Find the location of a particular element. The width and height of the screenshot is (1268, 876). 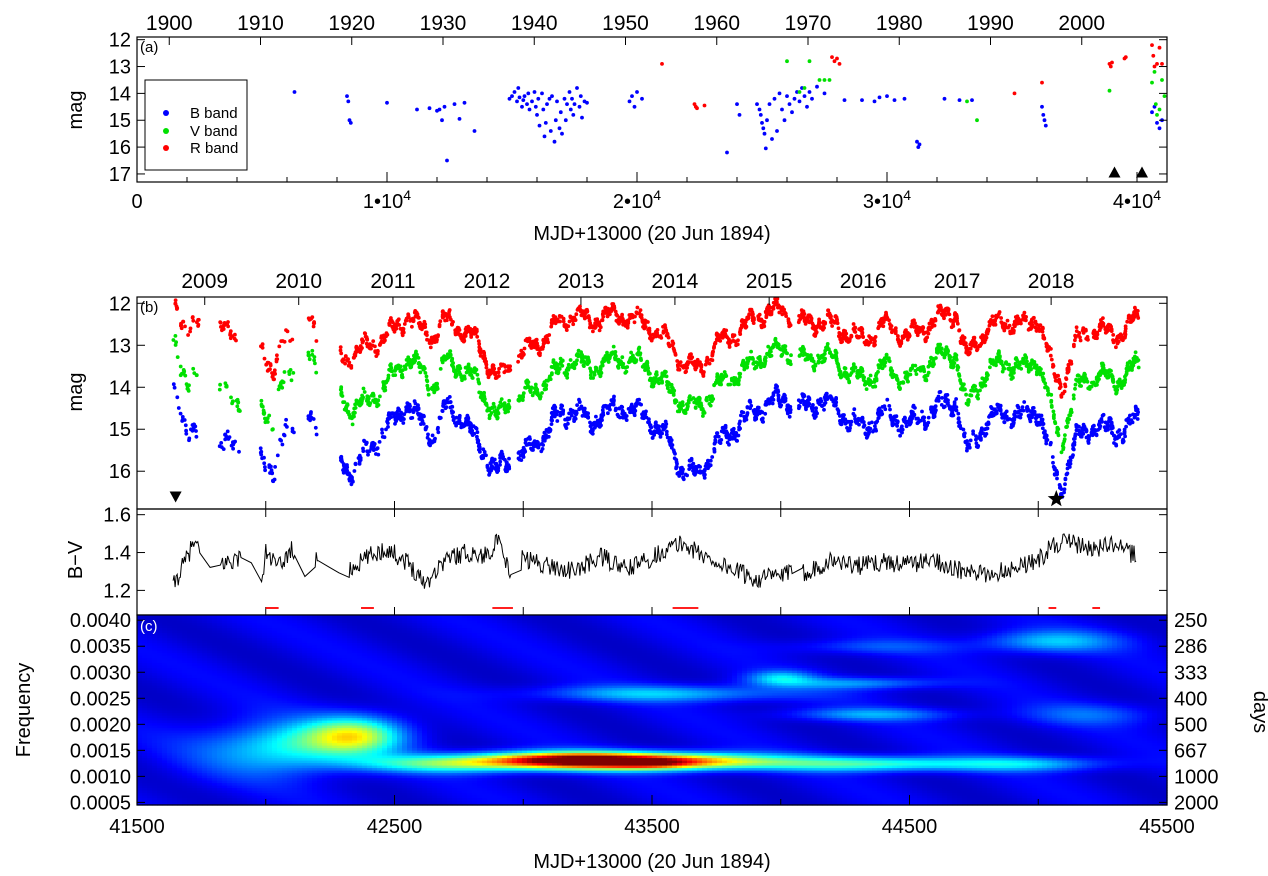

legend-r-swatch is located at coordinates (166, 148).